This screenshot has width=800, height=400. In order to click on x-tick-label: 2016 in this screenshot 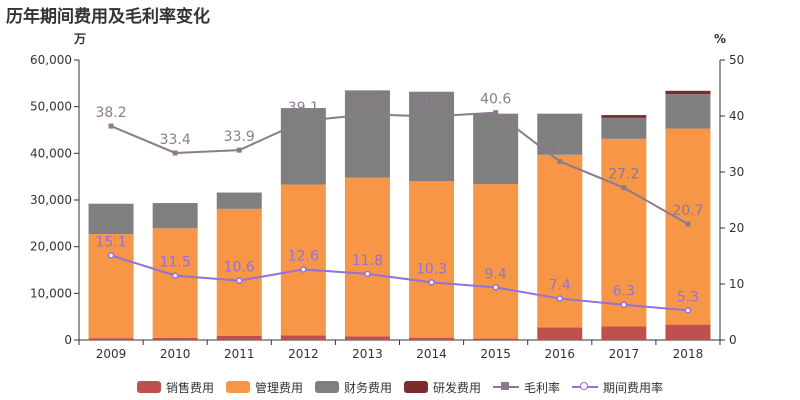, I will do `click(559, 354)`.